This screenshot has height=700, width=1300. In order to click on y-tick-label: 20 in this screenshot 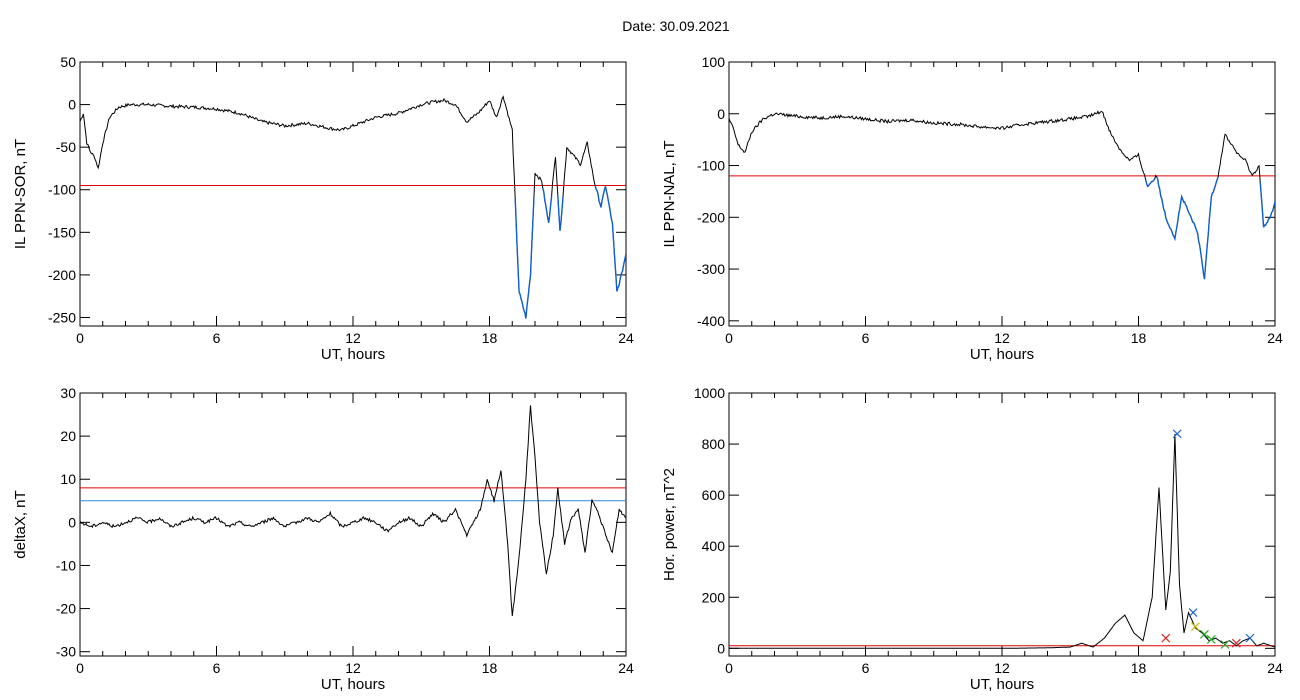, I will do `click(68, 436)`.